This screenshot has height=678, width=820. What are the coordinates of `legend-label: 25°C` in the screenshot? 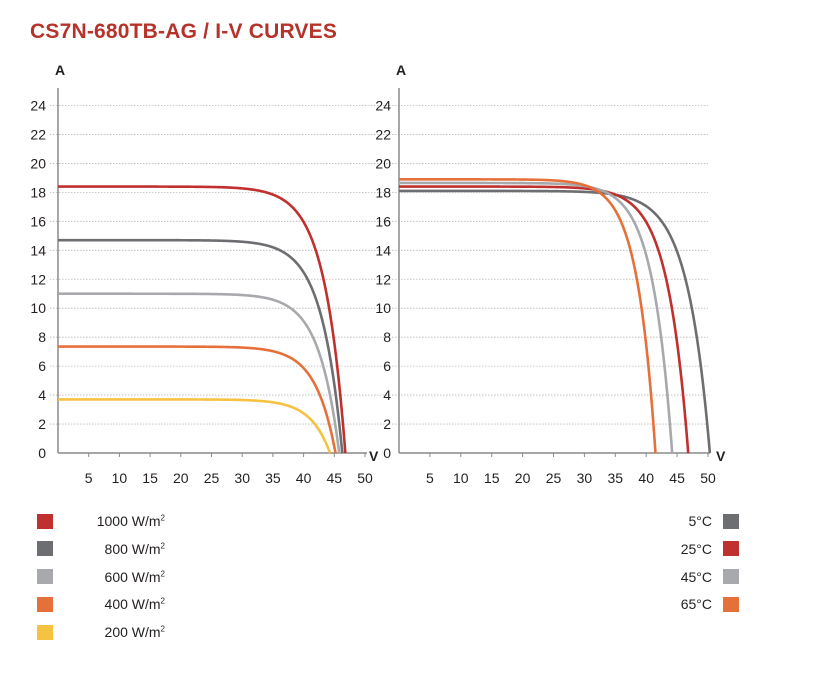 It's located at (696, 548).